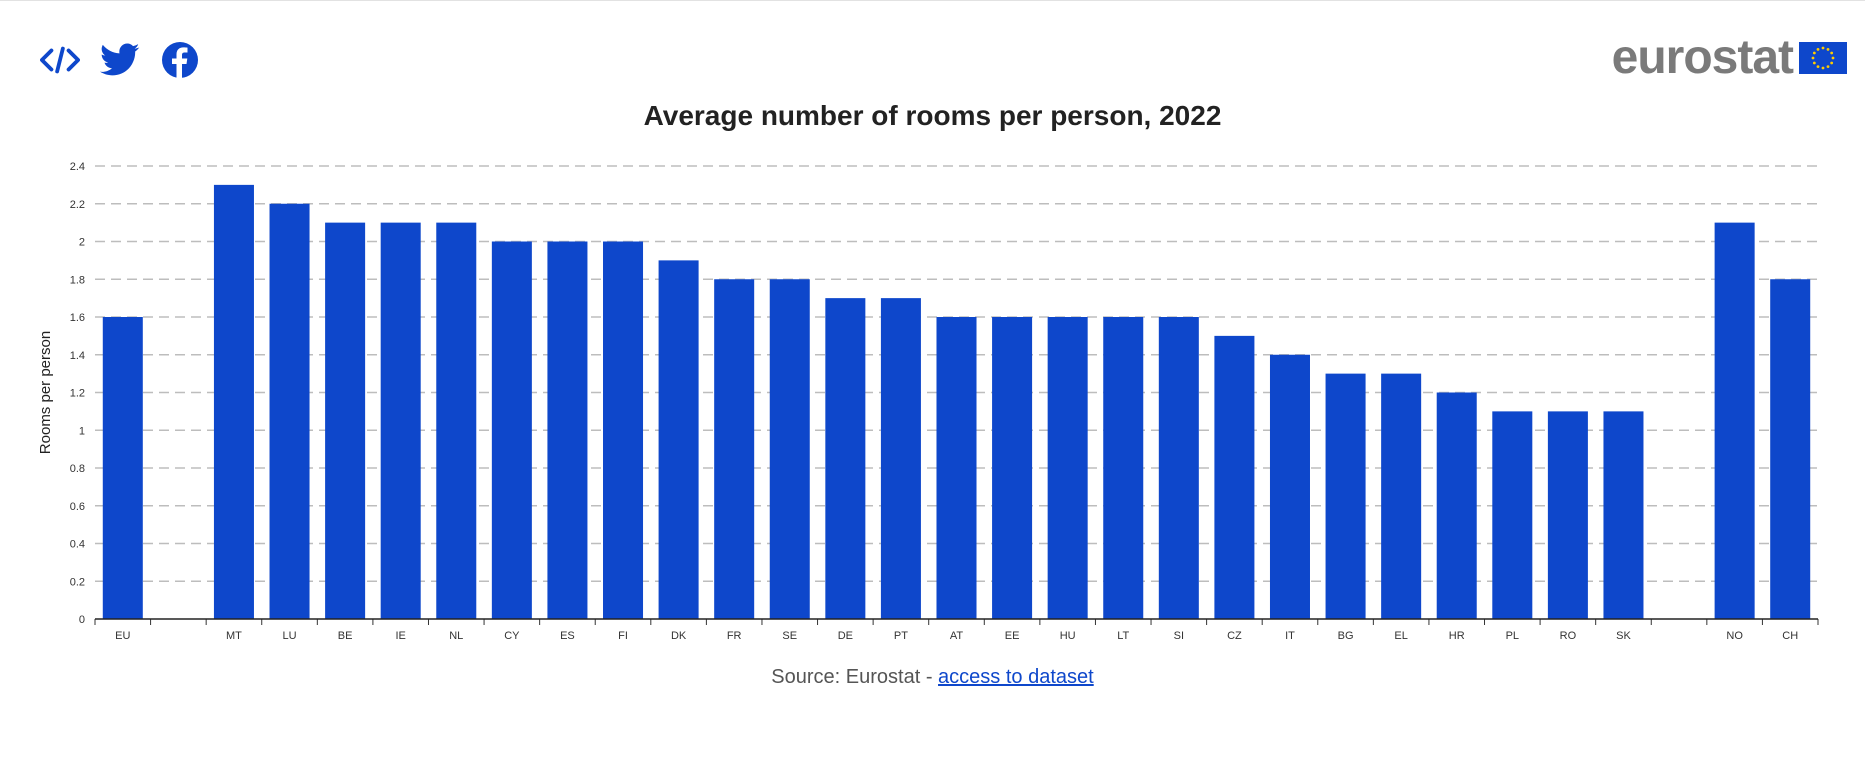 This screenshot has width=1865, height=781. What do you see at coordinates (855, 677) in the screenshot?
I see `source-label: Source: Eurostat -` at bounding box center [855, 677].